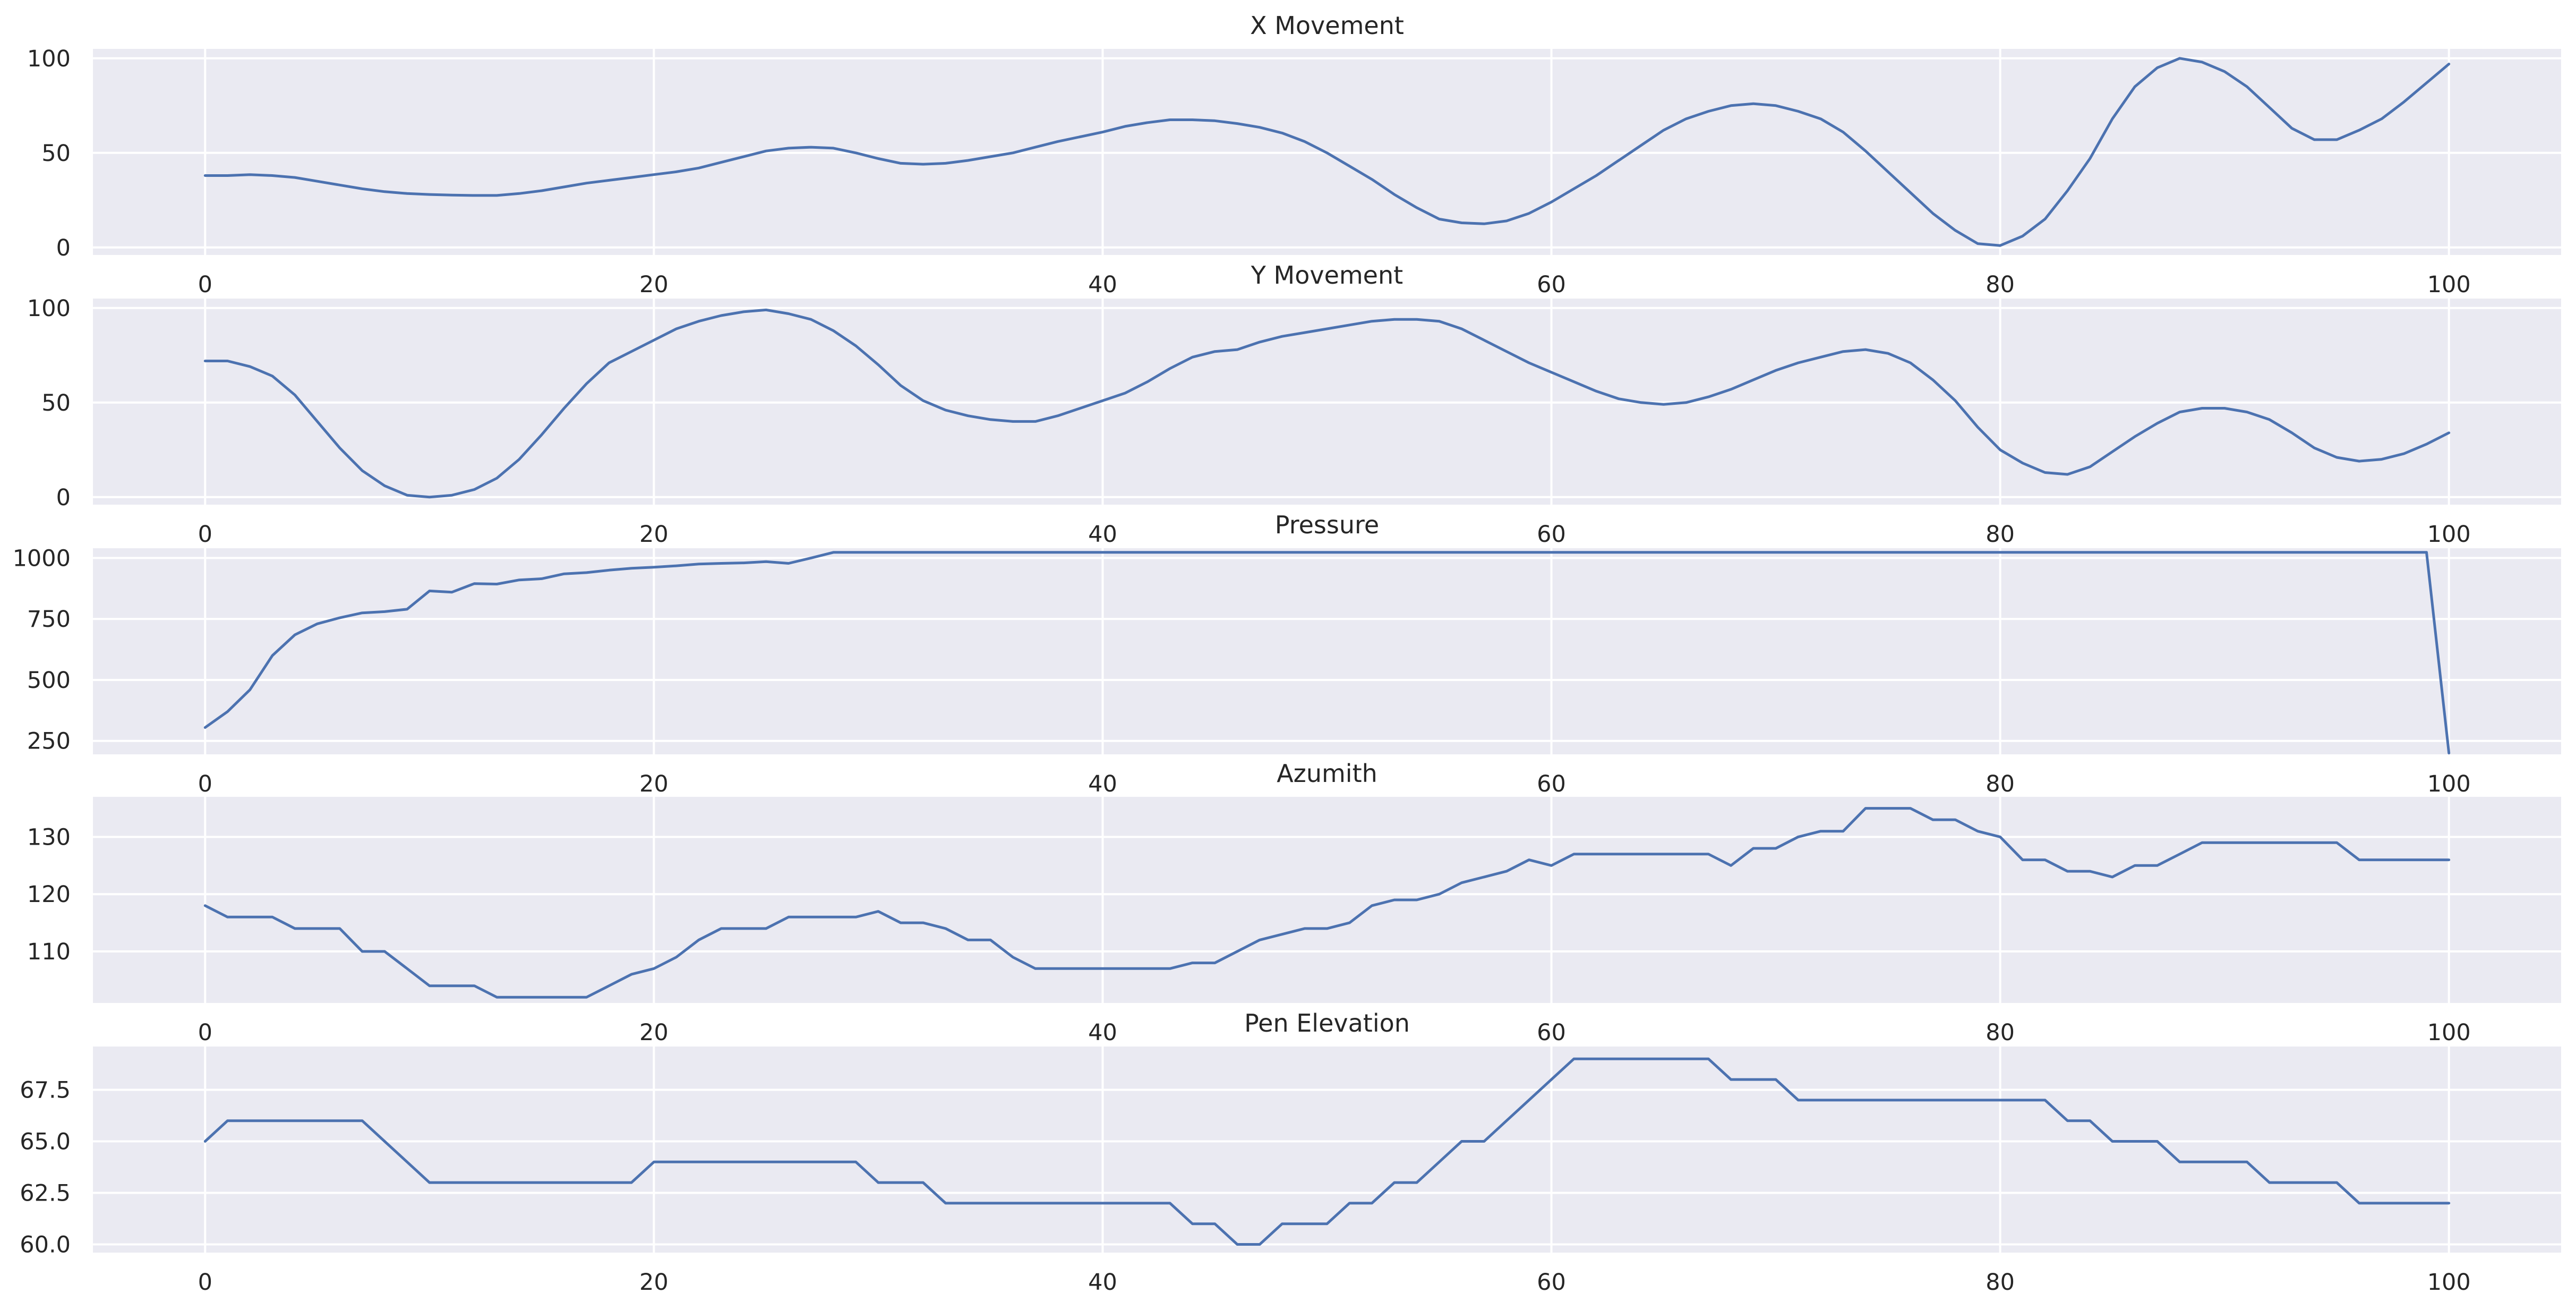 The image size is (2576, 1310). Describe the element at coordinates (46, 1244) in the screenshot. I see `y-tick-label: 60.0` at that location.